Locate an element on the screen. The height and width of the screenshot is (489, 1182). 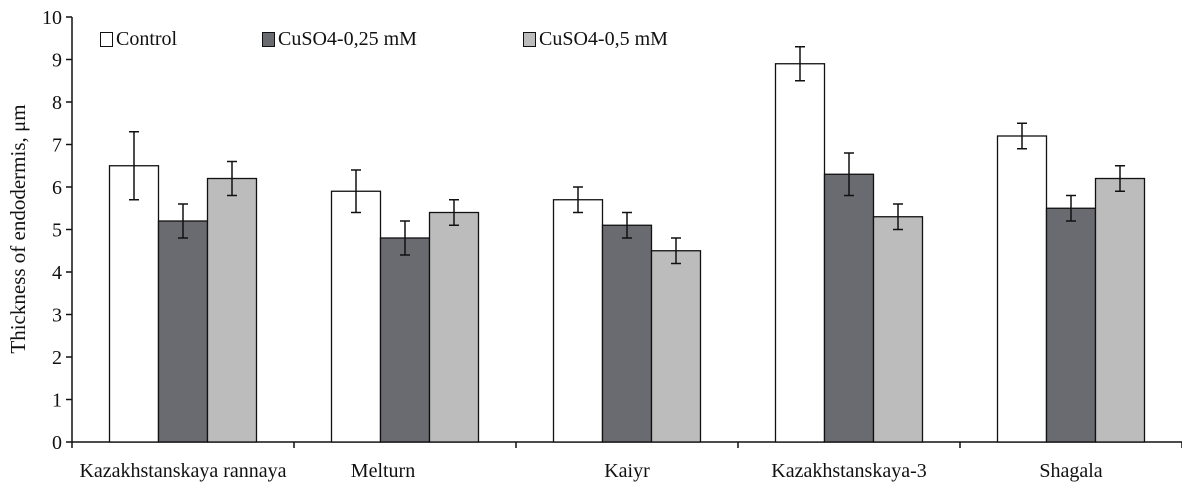
y-tick-label: 7 is located at coordinates (57, 146).